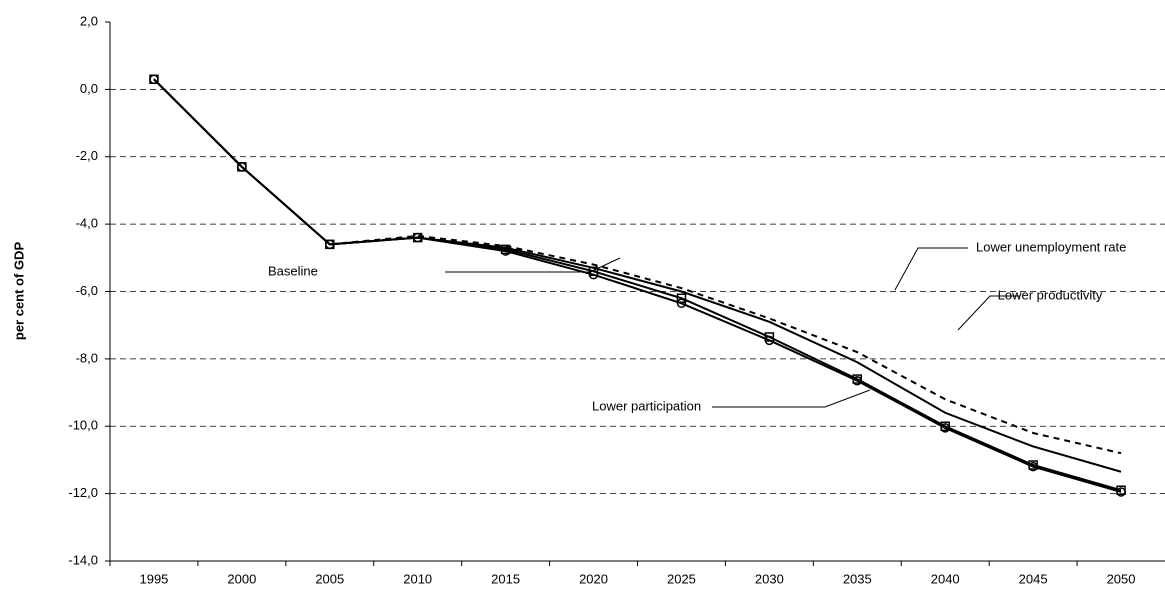 This screenshot has width=1165, height=594. Describe the element at coordinates (769, 578) in the screenshot. I see `x-tick-label: 2030` at that location.